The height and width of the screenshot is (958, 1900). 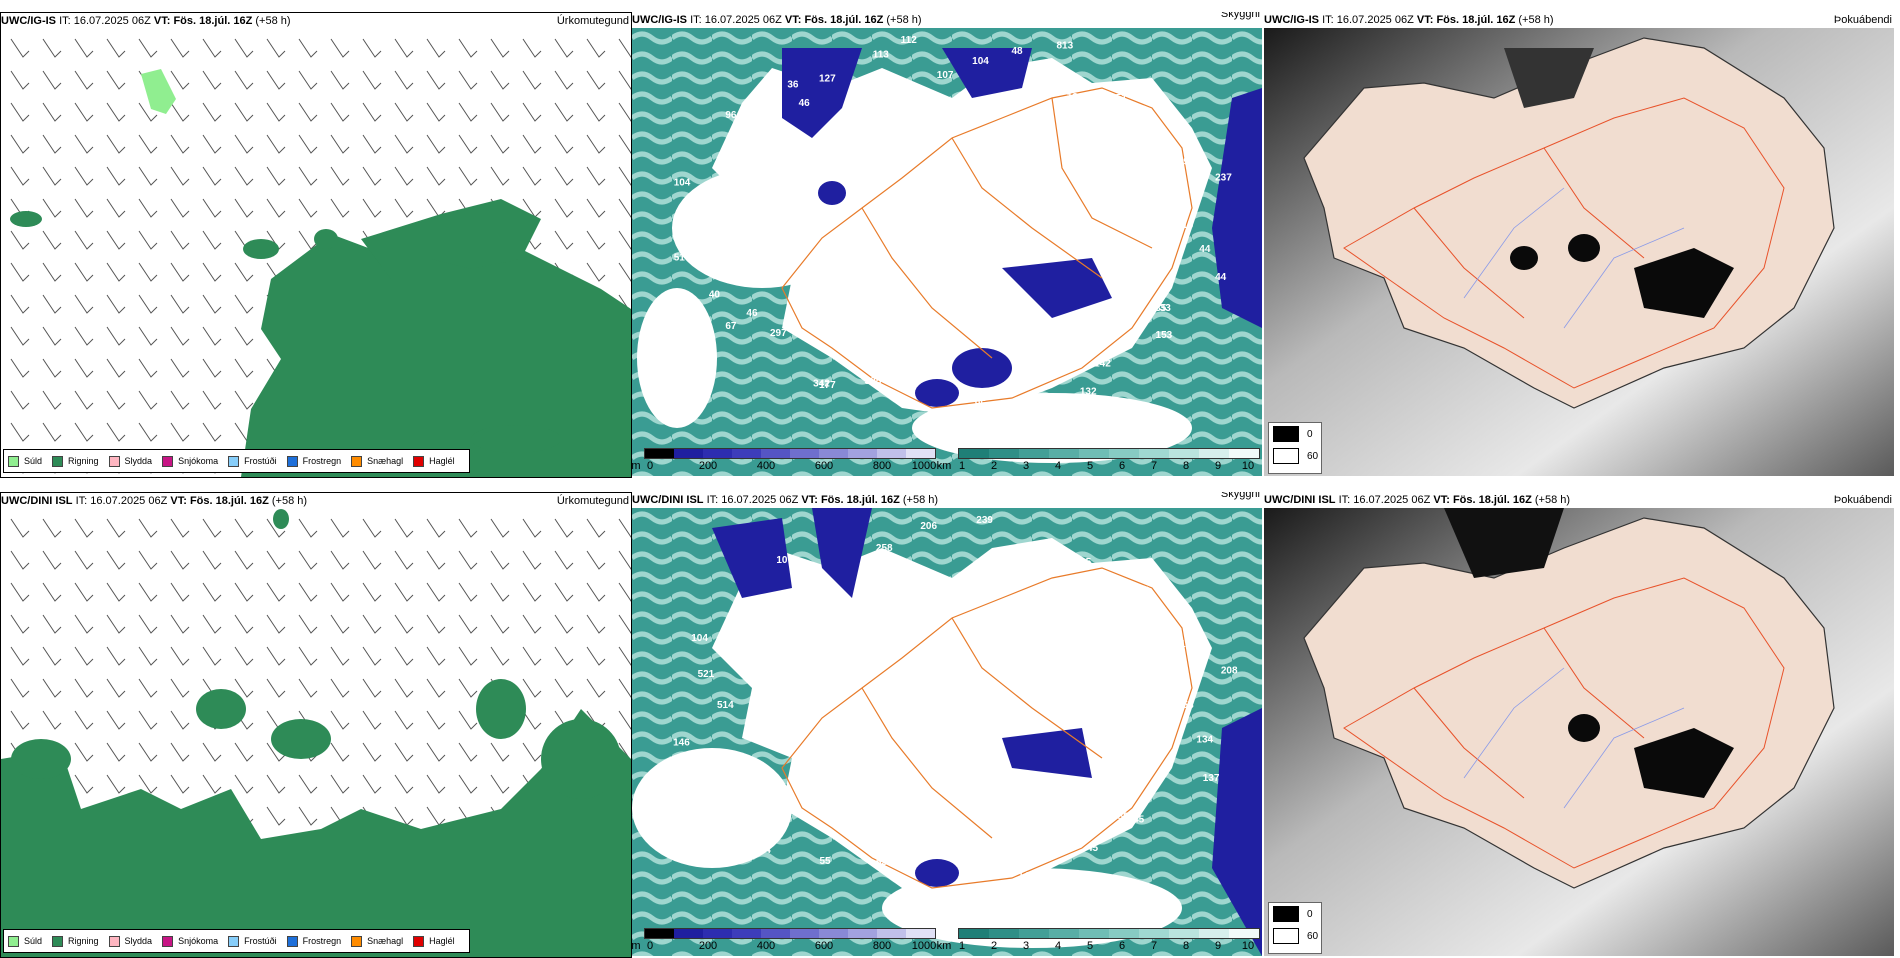 I want to click on cloud-base-label: 74, so click(x=738, y=171).